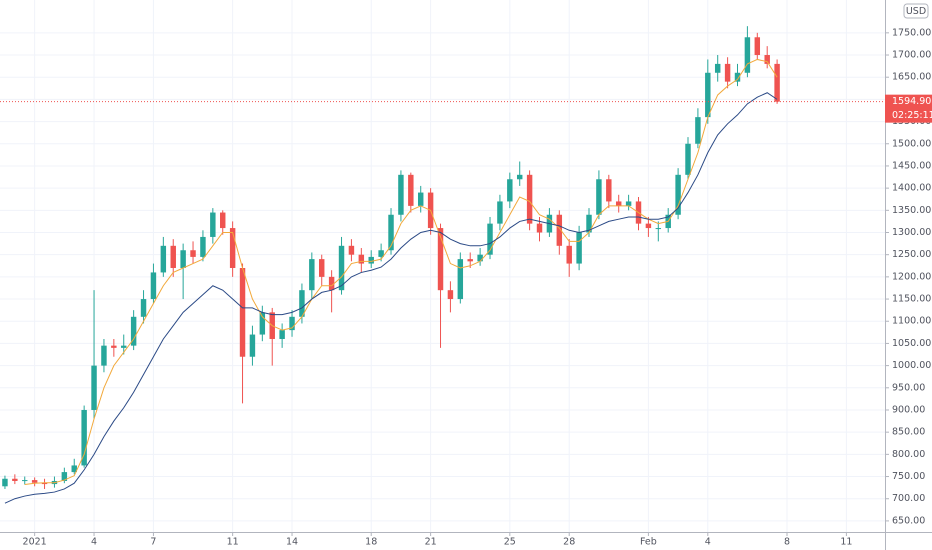 The height and width of the screenshot is (550, 932). What do you see at coordinates (908, 387) in the screenshot?
I see `y-tick-label: 950.00` at bounding box center [908, 387].